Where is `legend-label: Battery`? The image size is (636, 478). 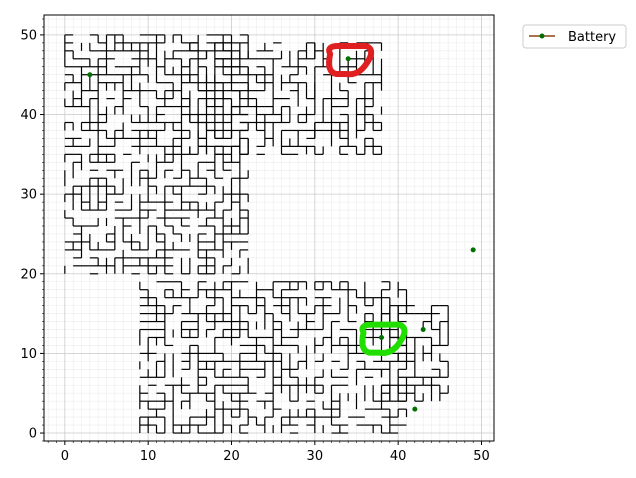
legend-label: Battery is located at coordinates (592, 37).